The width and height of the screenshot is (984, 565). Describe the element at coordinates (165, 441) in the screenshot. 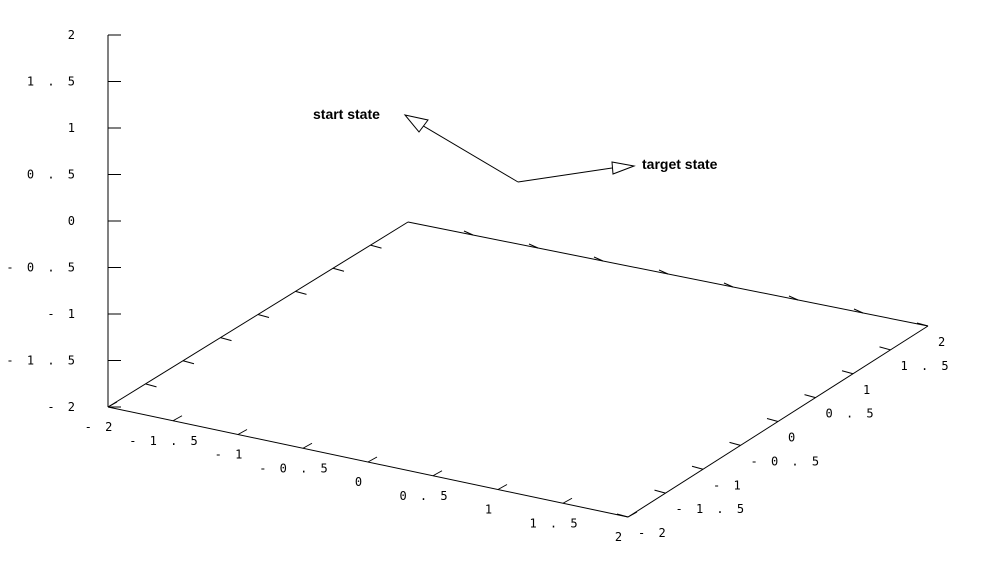

I see `x-tick-label: - 1 . 5` at that location.